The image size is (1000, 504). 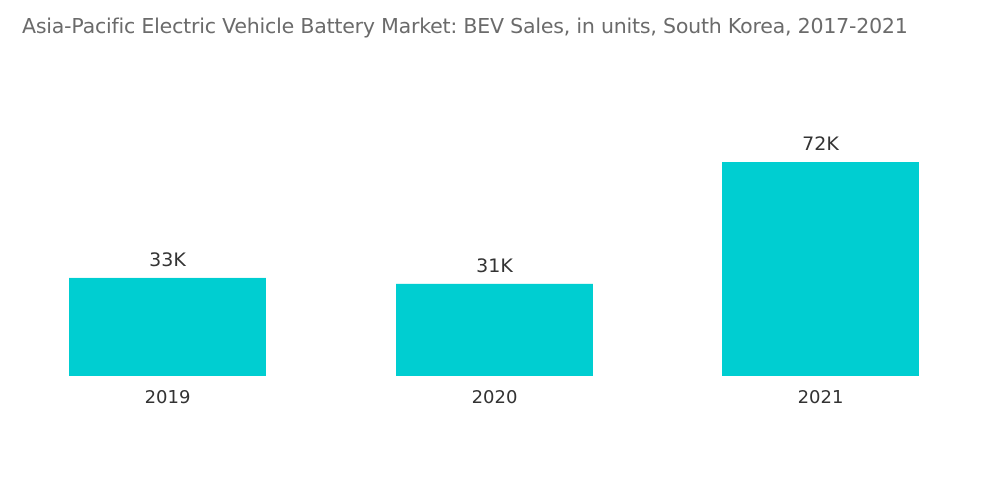 What do you see at coordinates (167, 260) in the screenshot?
I see `data-label-2019: 33K` at bounding box center [167, 260].